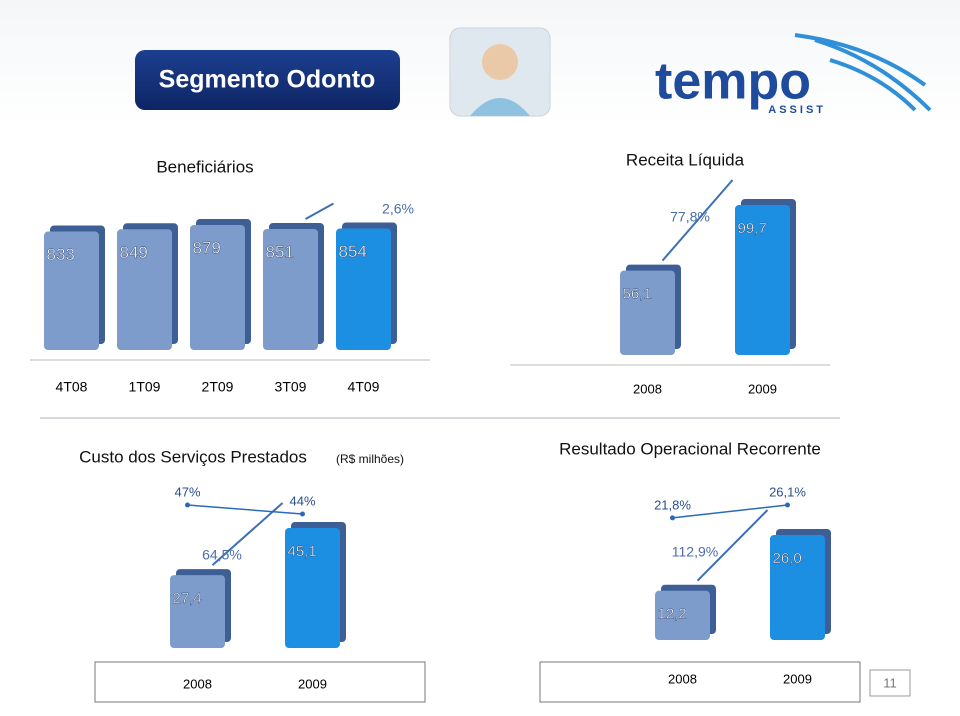 The image size is (960, 716). What do you see at coordinates (207, 247) in the screenshot?
I see `value-label: 879` at bounding box center [207, 247].